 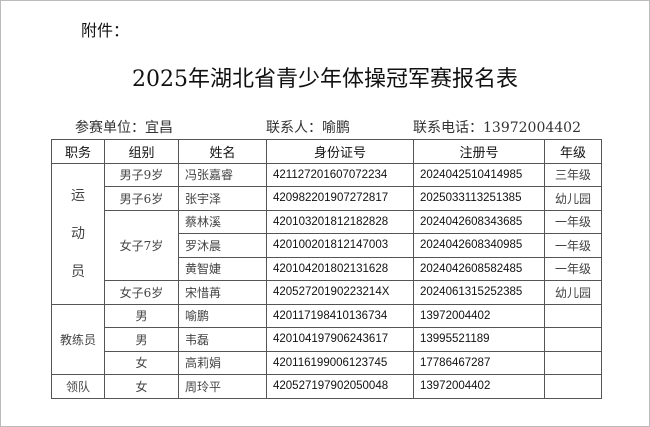 I want to click on table-cell: 420104197906243617, so click(x=340, y=339).